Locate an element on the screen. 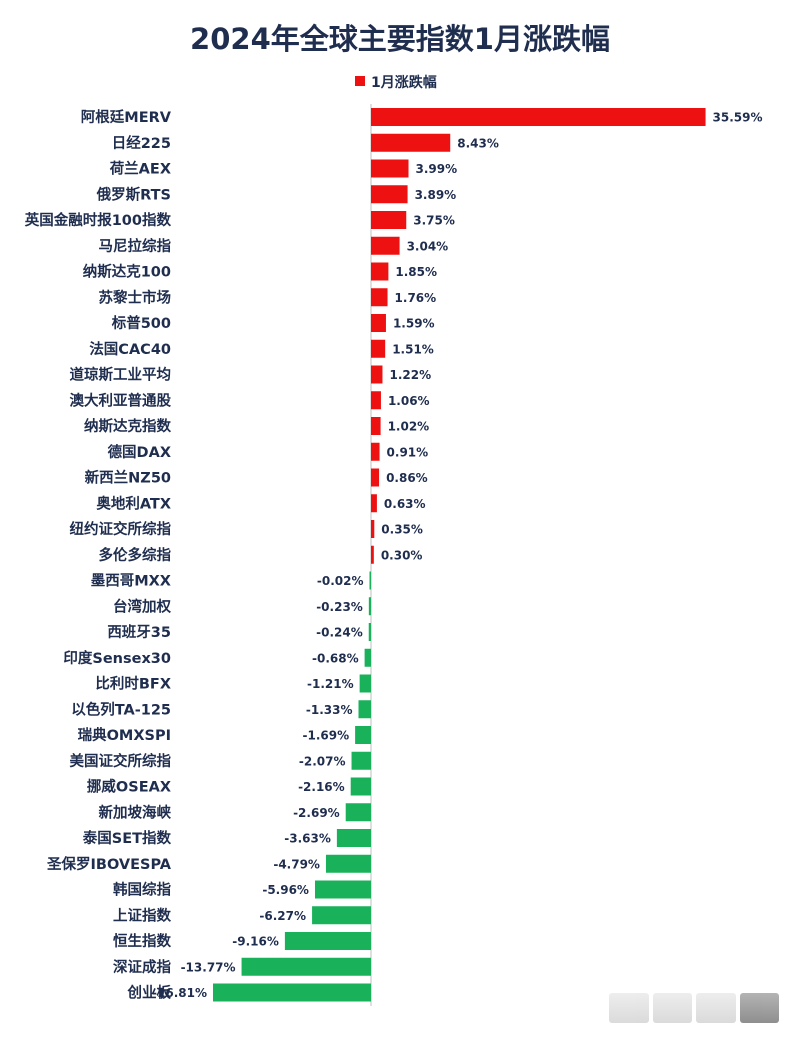 Image resolution: width=801 pixels, height=1039 pixels. category-label: 奥地利ATX is located at coordinates (133, 503).